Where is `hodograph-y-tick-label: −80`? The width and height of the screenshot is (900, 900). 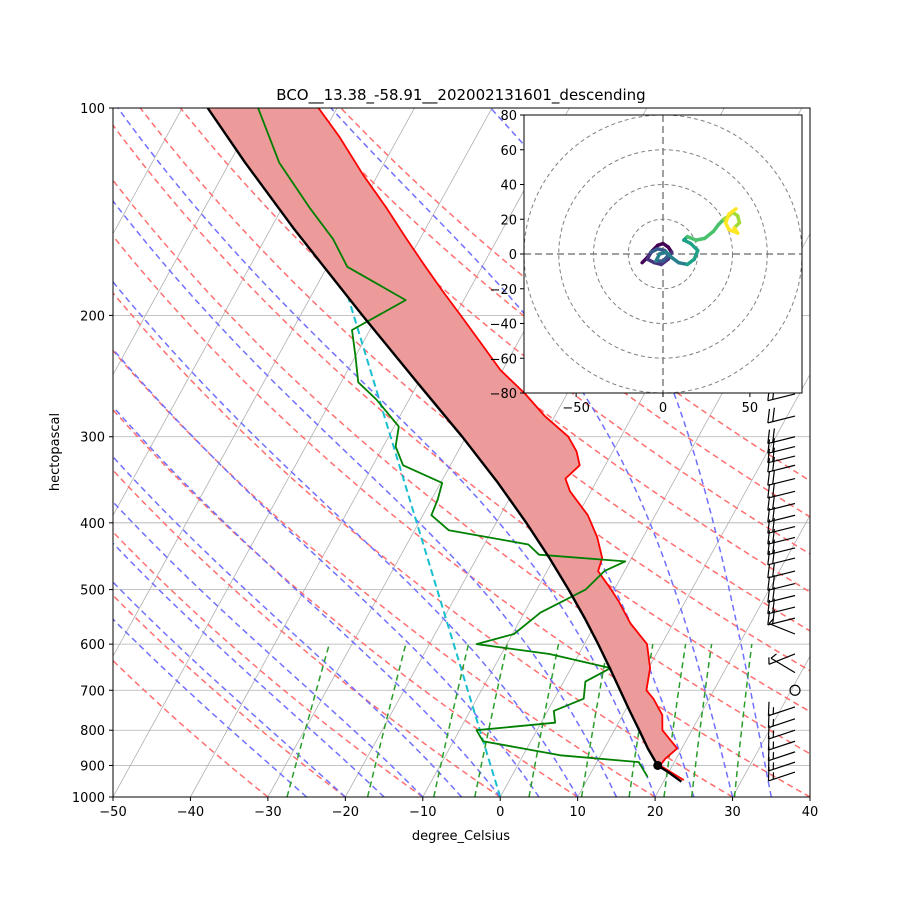 hodograph-y-tick-label: −80 is located at coordinates (503, 394).